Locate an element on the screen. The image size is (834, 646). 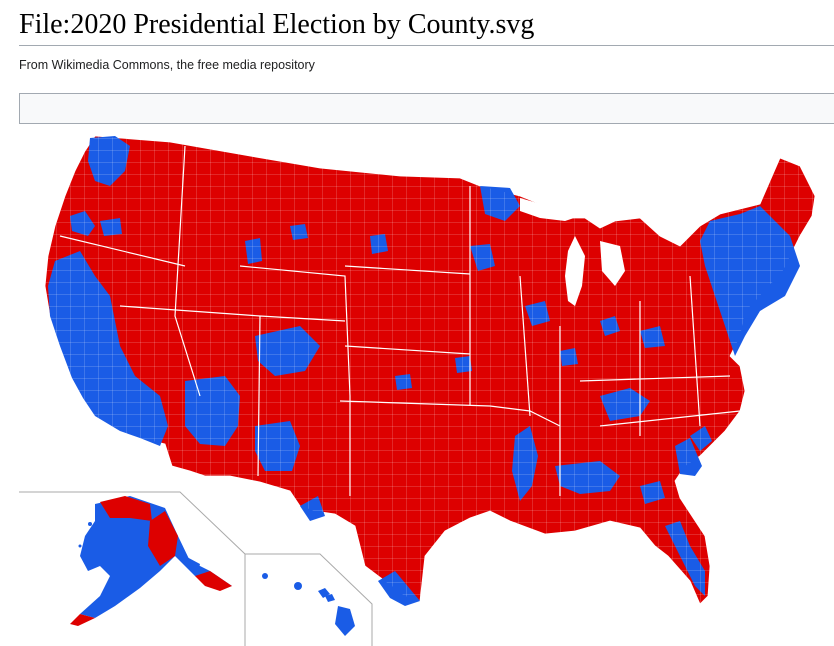
title-divider is located at coordinates (426, 45).